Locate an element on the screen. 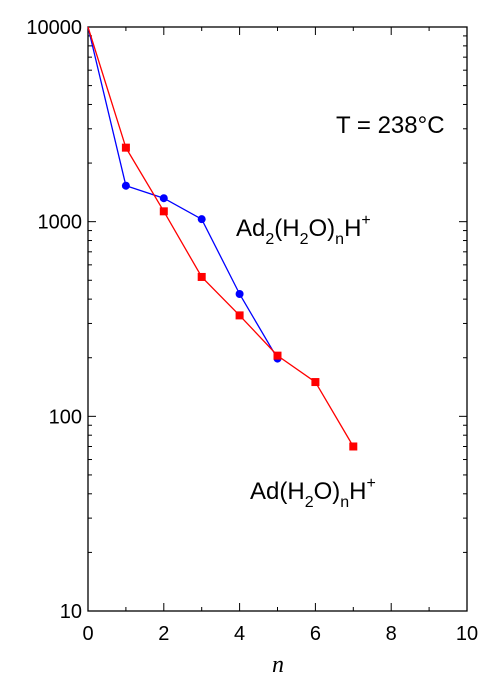 Image resolution: width=485 pixels, height=680 pixels. y-tick-label: 1000 is located at coordinates (60, 223).